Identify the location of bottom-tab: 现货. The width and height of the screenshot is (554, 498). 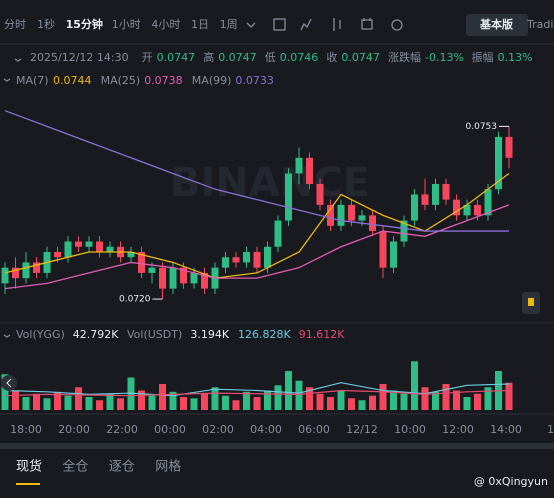
(29, 467).